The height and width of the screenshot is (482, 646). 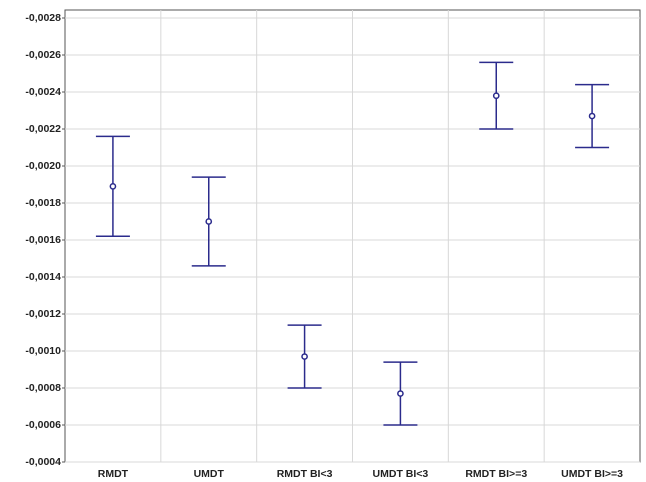 I want to click on y-tick-label: -0,0010, so click(x=43, y=351).